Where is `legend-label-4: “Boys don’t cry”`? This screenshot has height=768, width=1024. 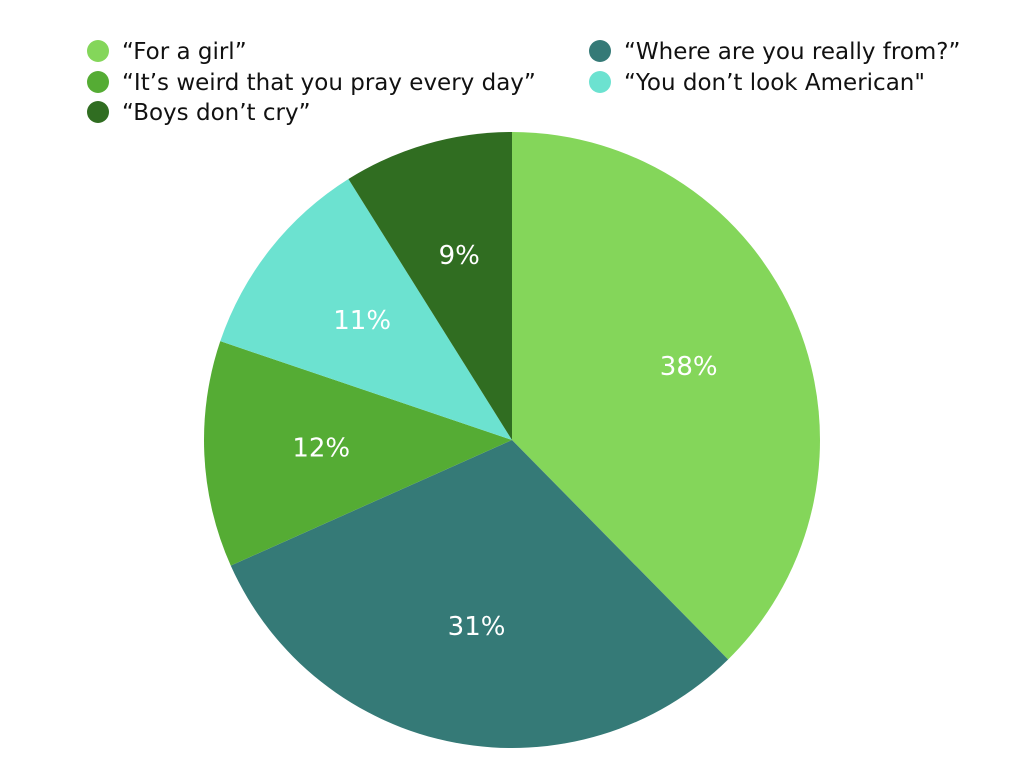 legend-label-4: “Boys don’t cry” is located at coordinates (216, 113).